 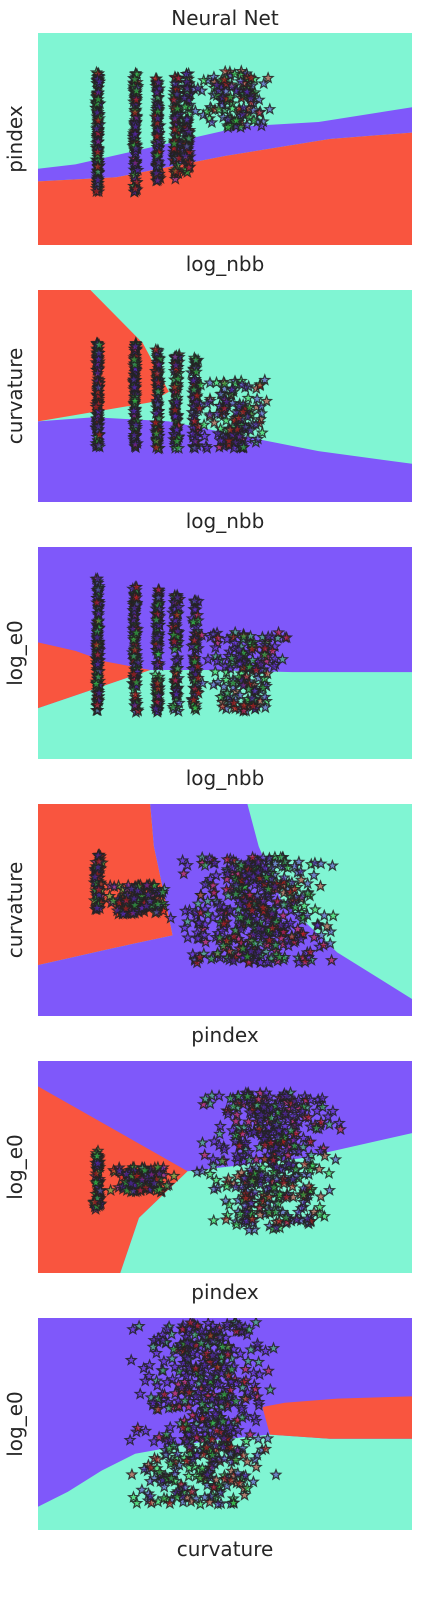 What do you see at coordinates (207, 668) in the screenshot?
I see `subplot-3: log_nbb log_e0` at bounding box center [207, 668].